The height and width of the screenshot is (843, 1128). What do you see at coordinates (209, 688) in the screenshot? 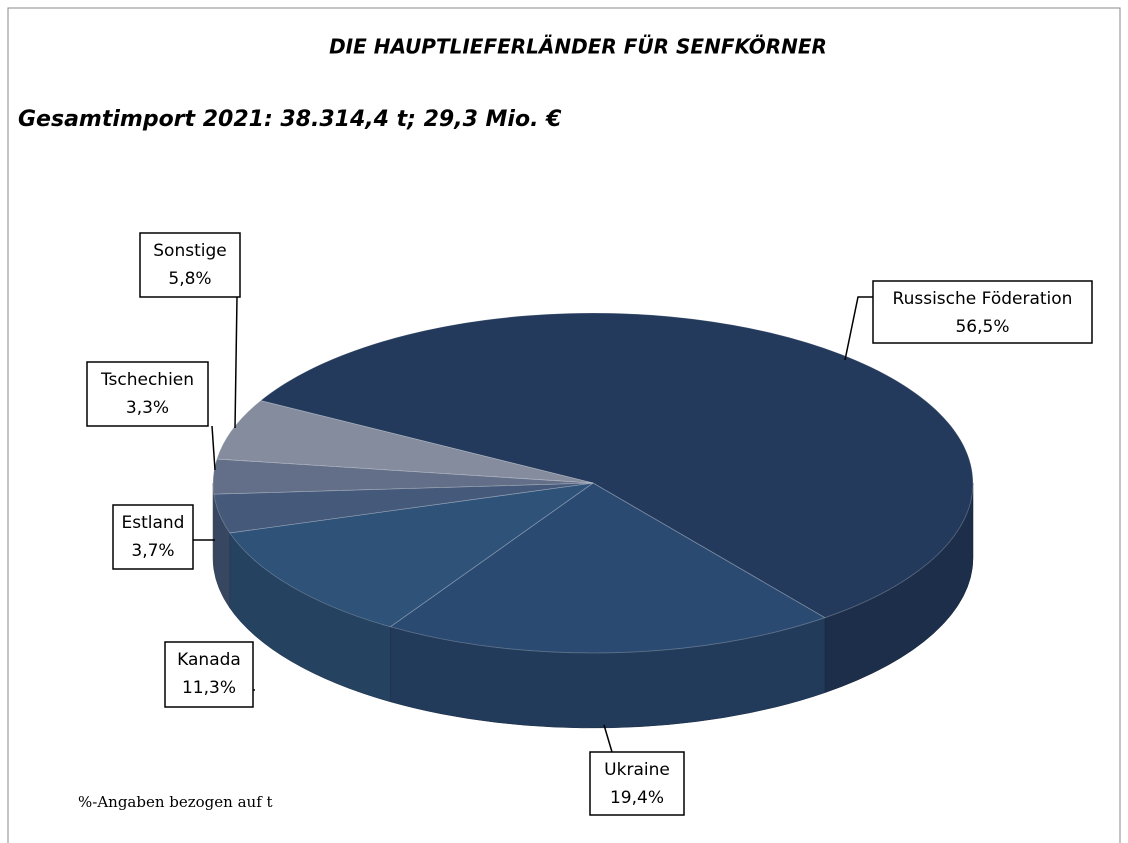
I see `label-value: 11,3%` at bounding box center [209, 688].